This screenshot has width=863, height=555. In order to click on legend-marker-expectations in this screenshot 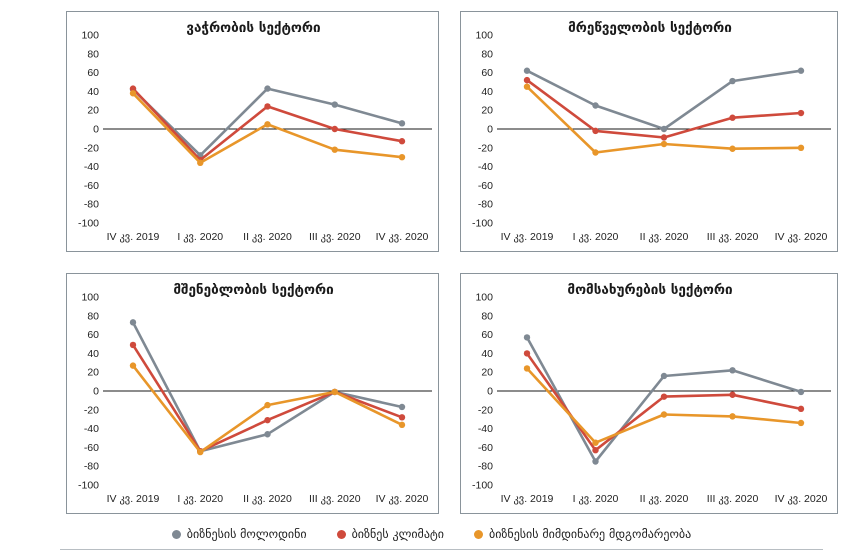, I will do `click(176, 534)`.